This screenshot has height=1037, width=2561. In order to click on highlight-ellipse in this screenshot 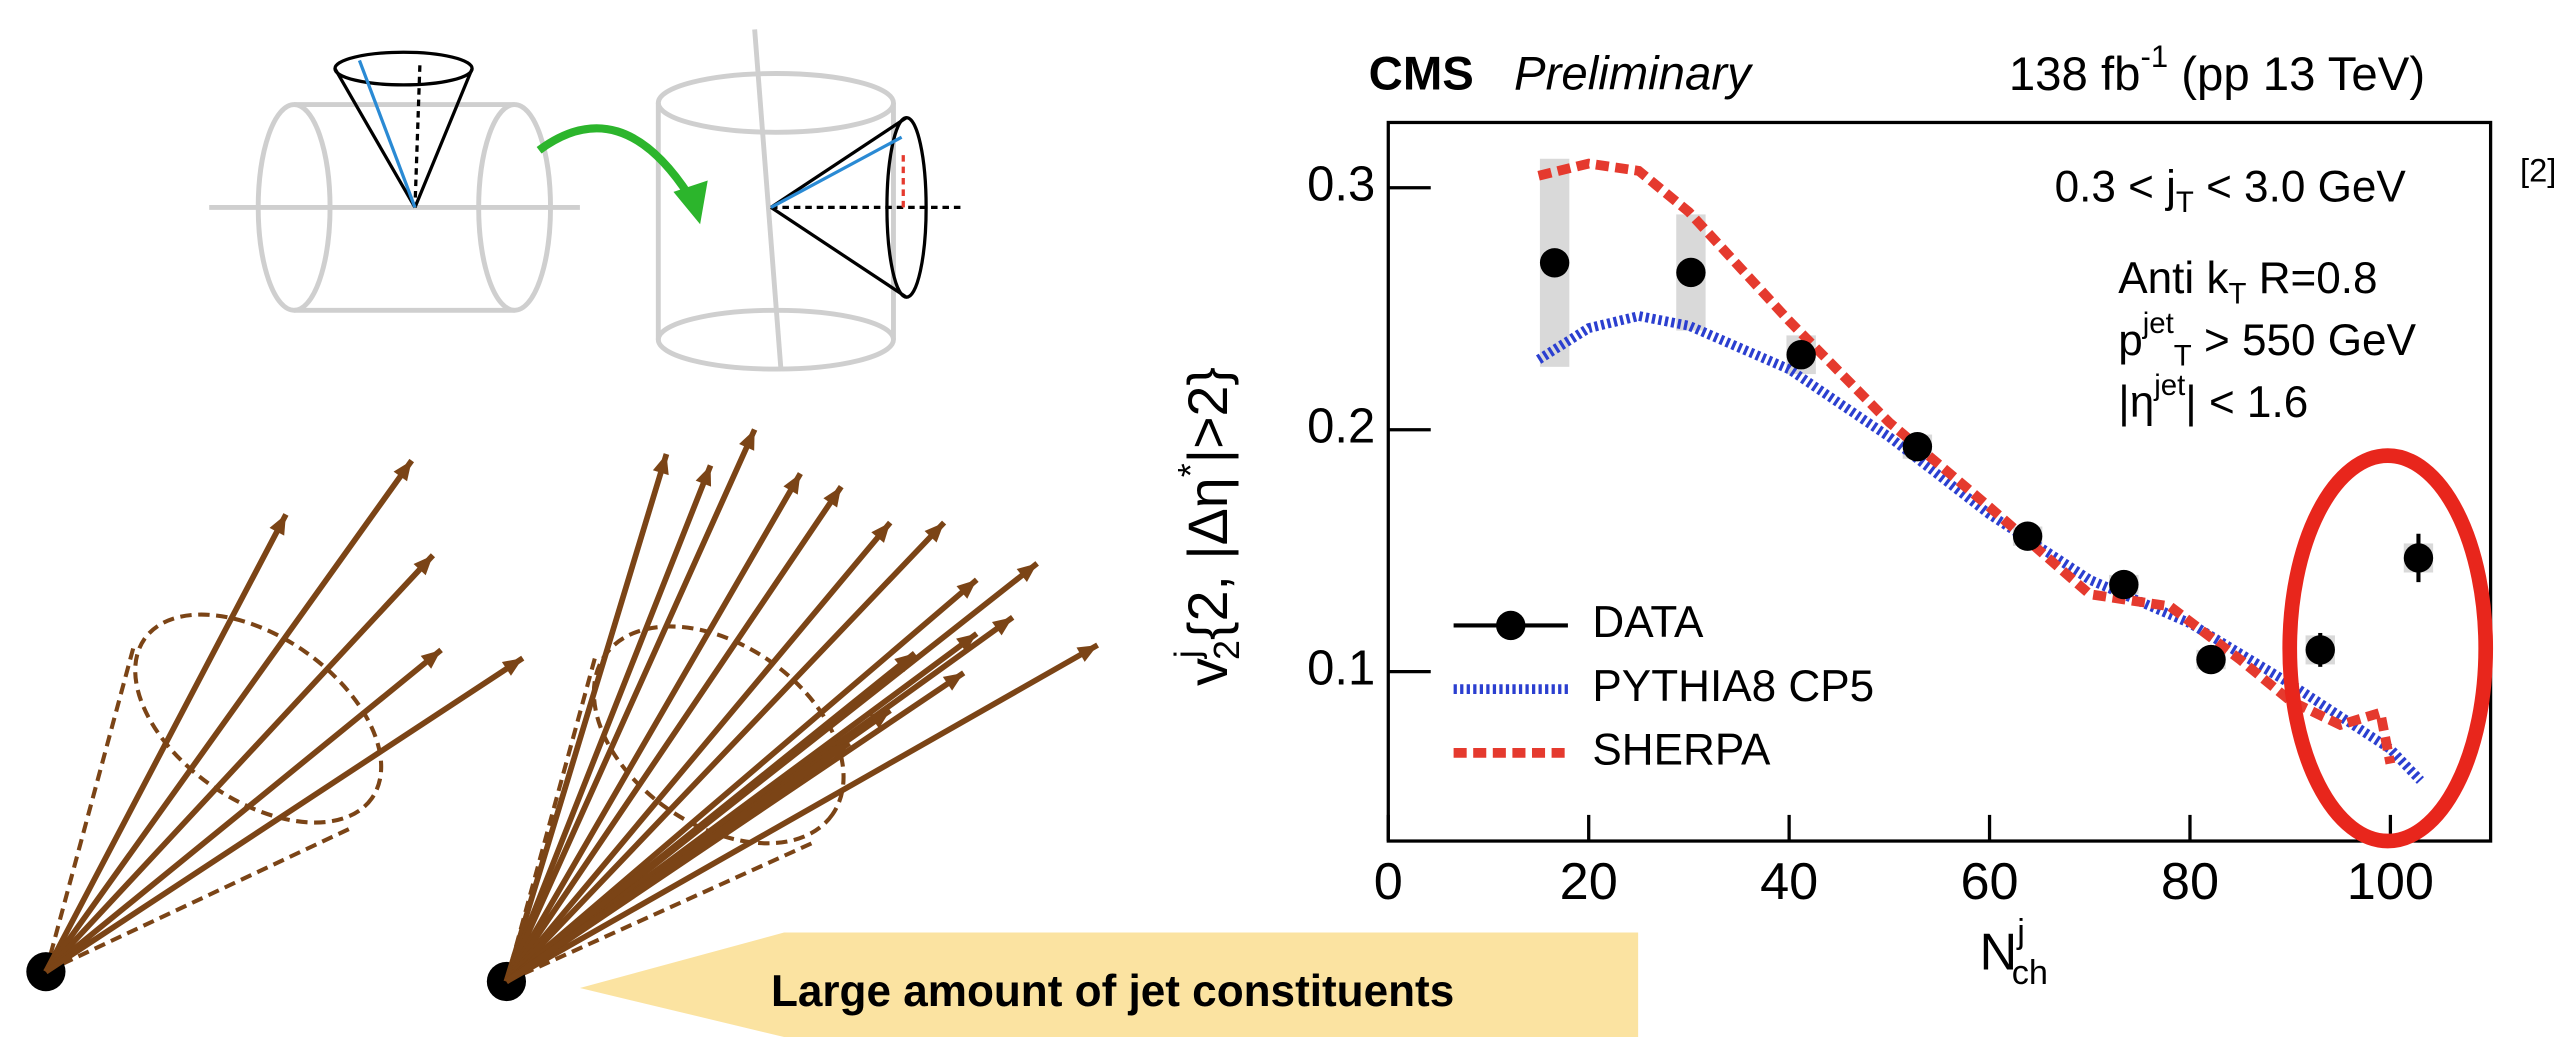, I will do `click(2388, 648)`.